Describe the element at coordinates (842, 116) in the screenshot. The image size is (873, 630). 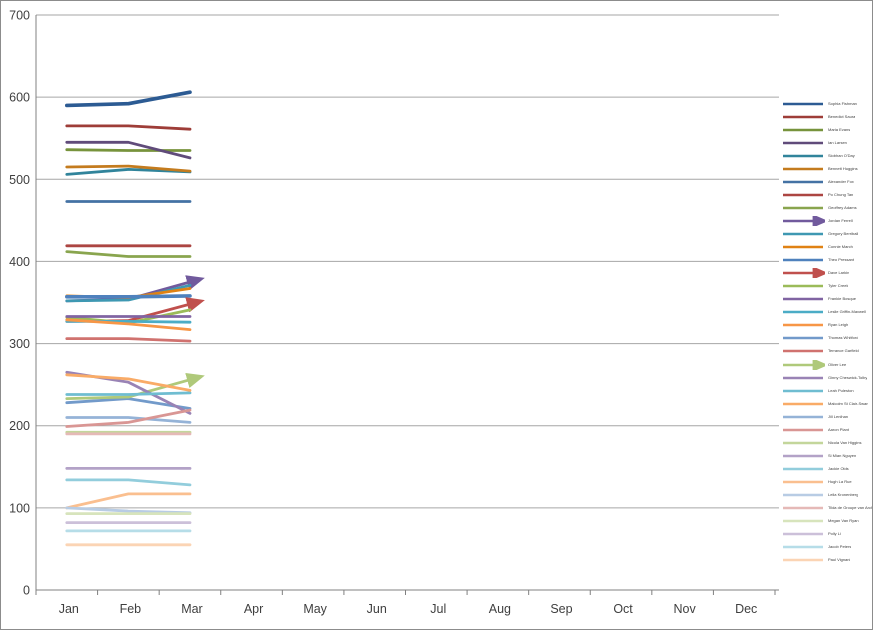
I see `legend-label: Benedict Saura` at that location.